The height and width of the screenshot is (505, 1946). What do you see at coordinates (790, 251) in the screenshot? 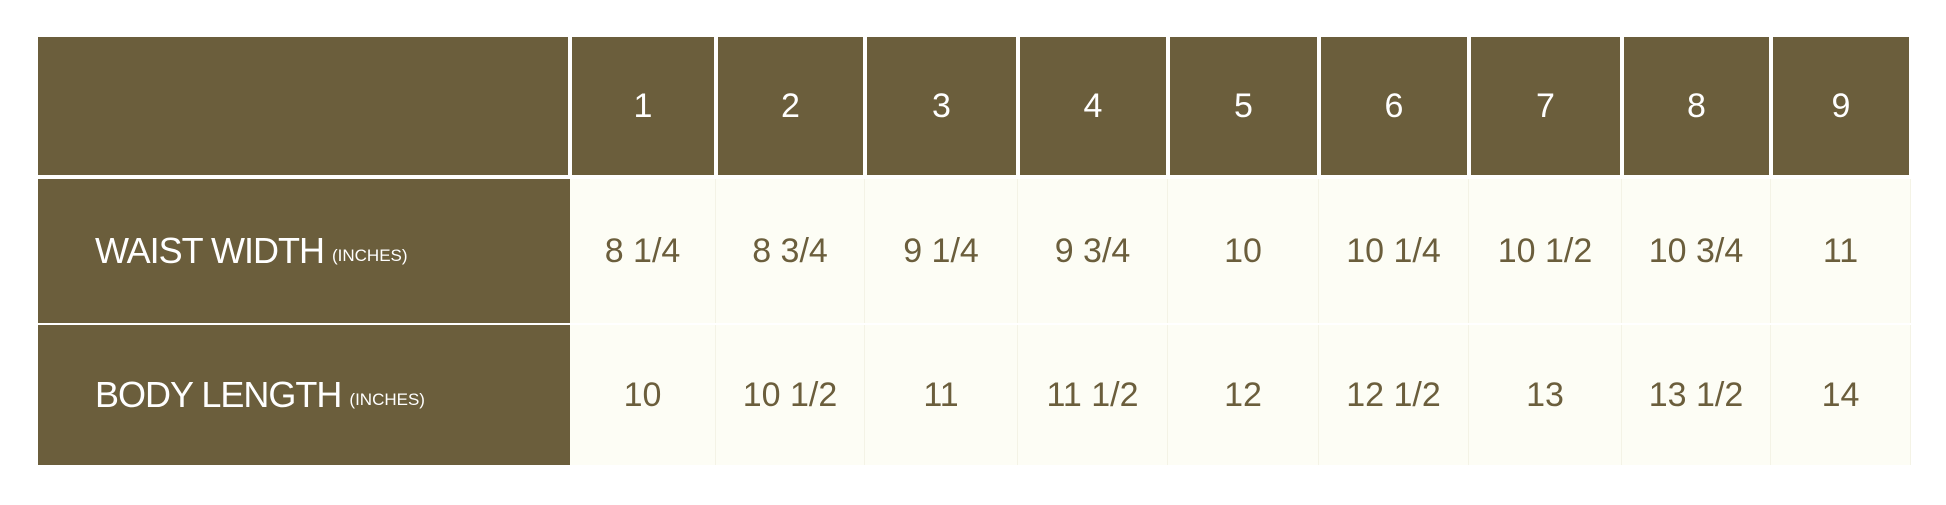
I see `value-cell: 8 3/4` at bounding box center [790, 251].